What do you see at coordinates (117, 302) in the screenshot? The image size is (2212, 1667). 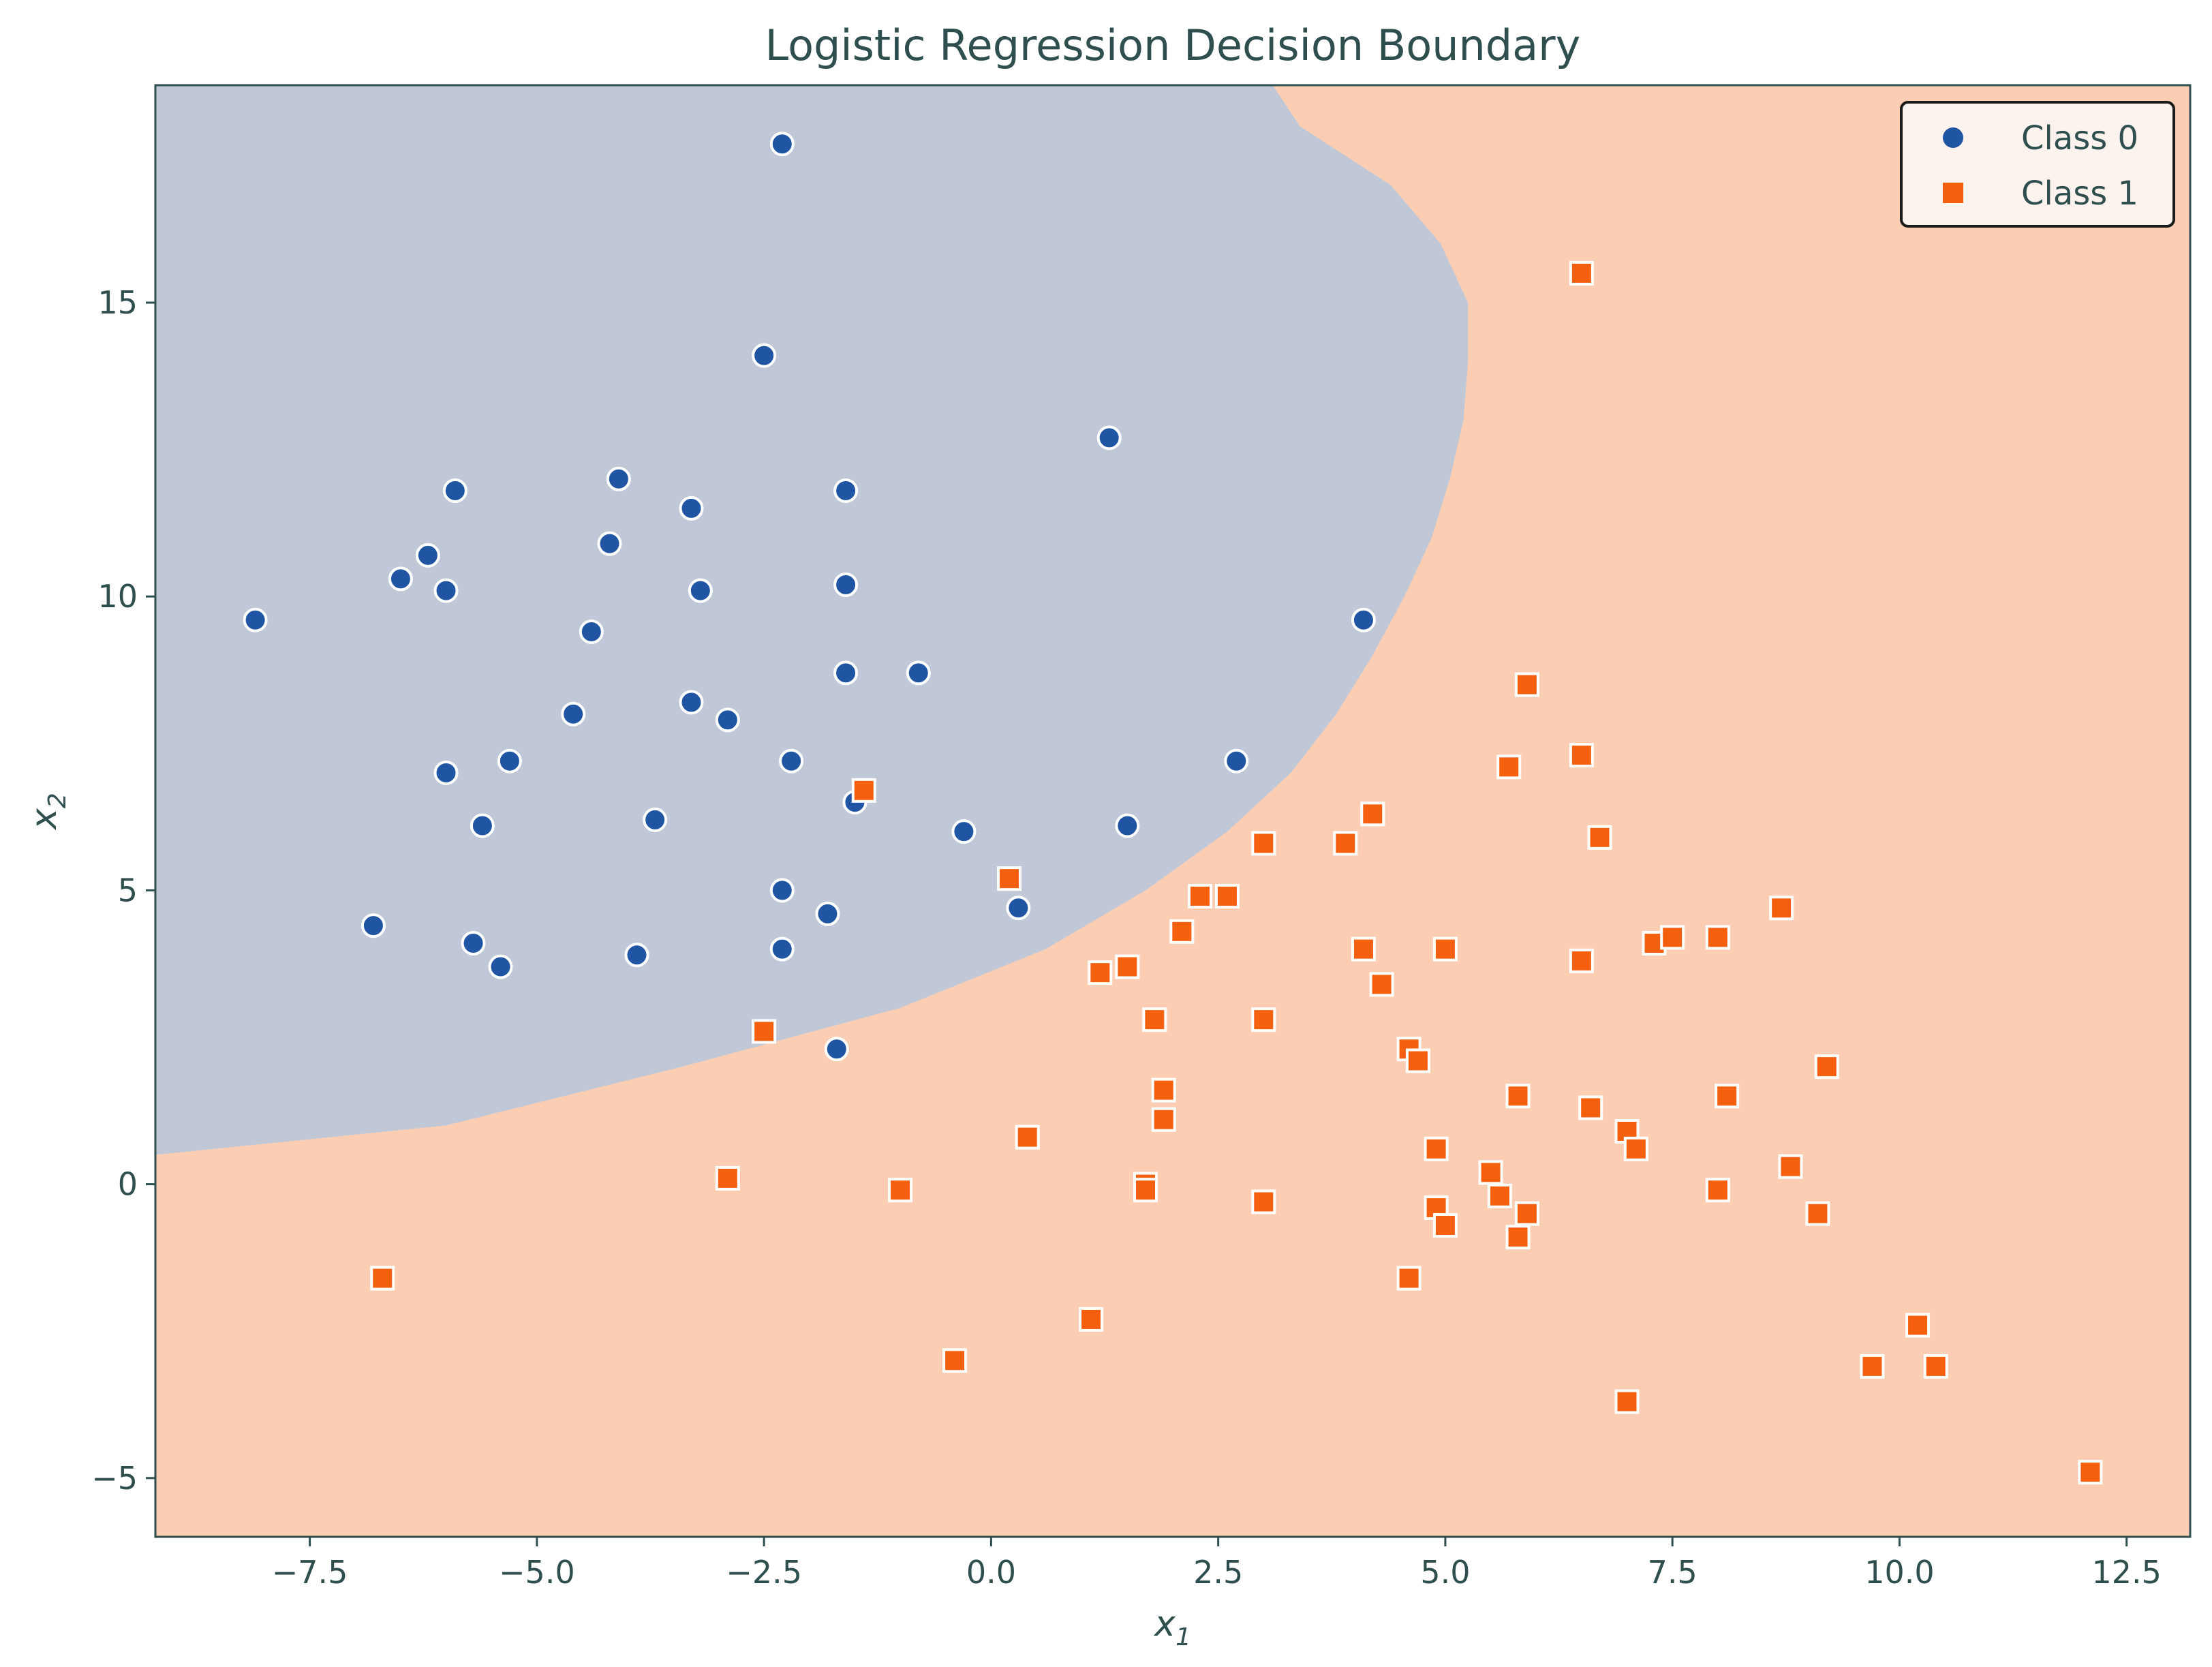 I see `y-tick-label-4: 15` at bounding box center [117, 302].